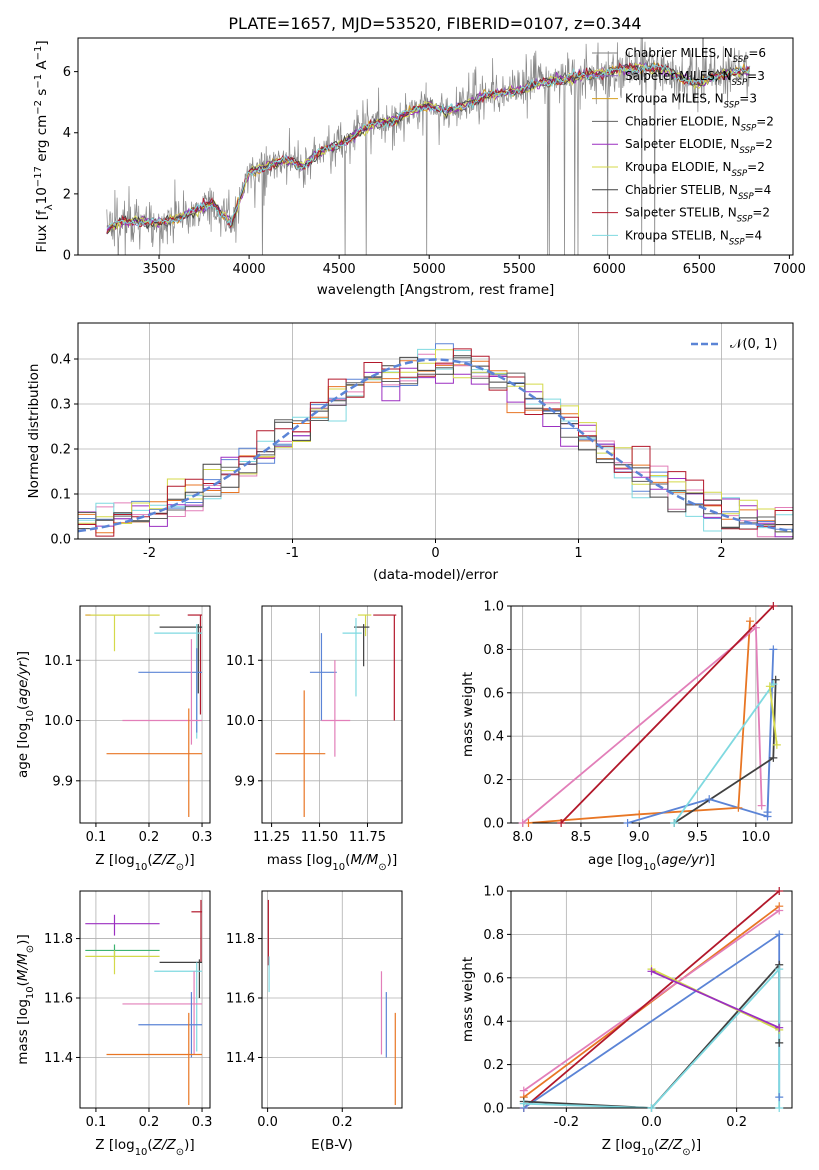 The height and width of the screenshot is (1170, 819). What do you see at coordinates (699, 146) in the screenshot?
I see `legend-label: Salpeter ELODIE, NSSP=2` at bounding box center [699, 146].